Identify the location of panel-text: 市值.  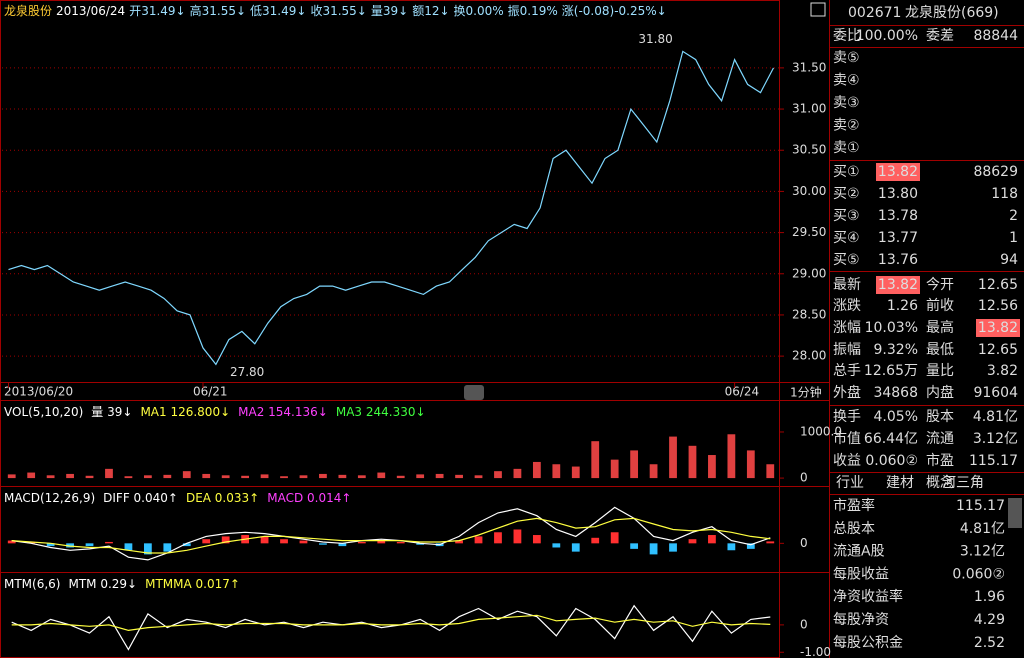
(847, 438).